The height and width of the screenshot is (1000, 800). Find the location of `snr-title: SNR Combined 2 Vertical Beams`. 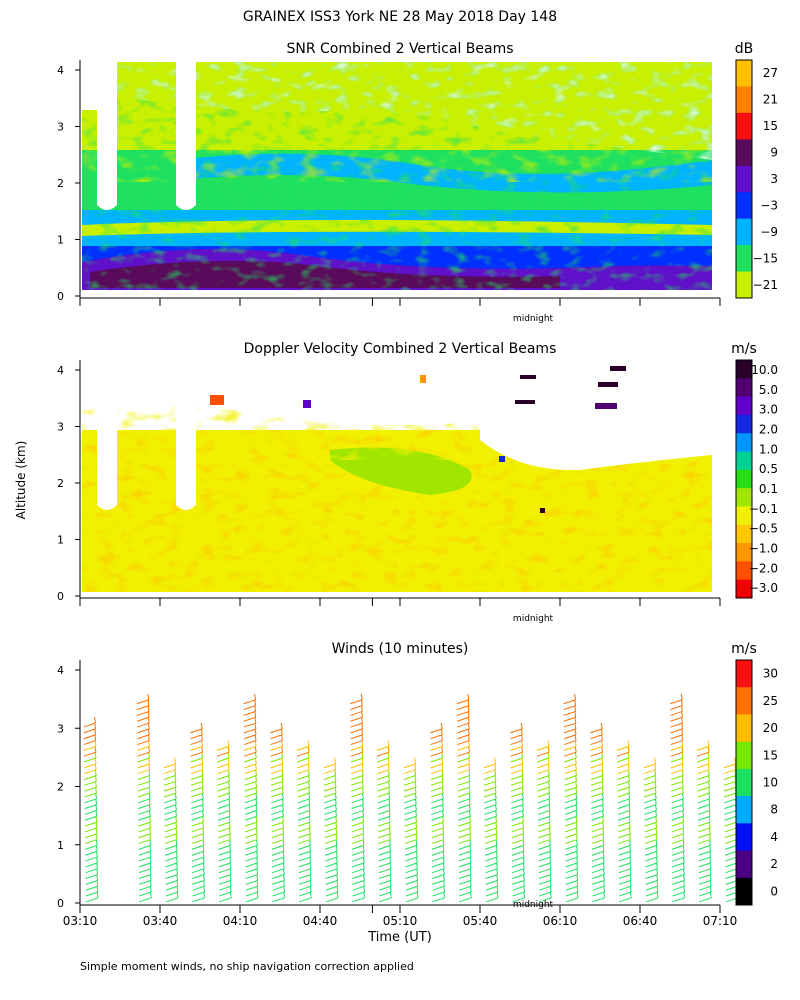

snr-title: SNR Combined 2 Vertical Beams is located at coordinates (399, 49).